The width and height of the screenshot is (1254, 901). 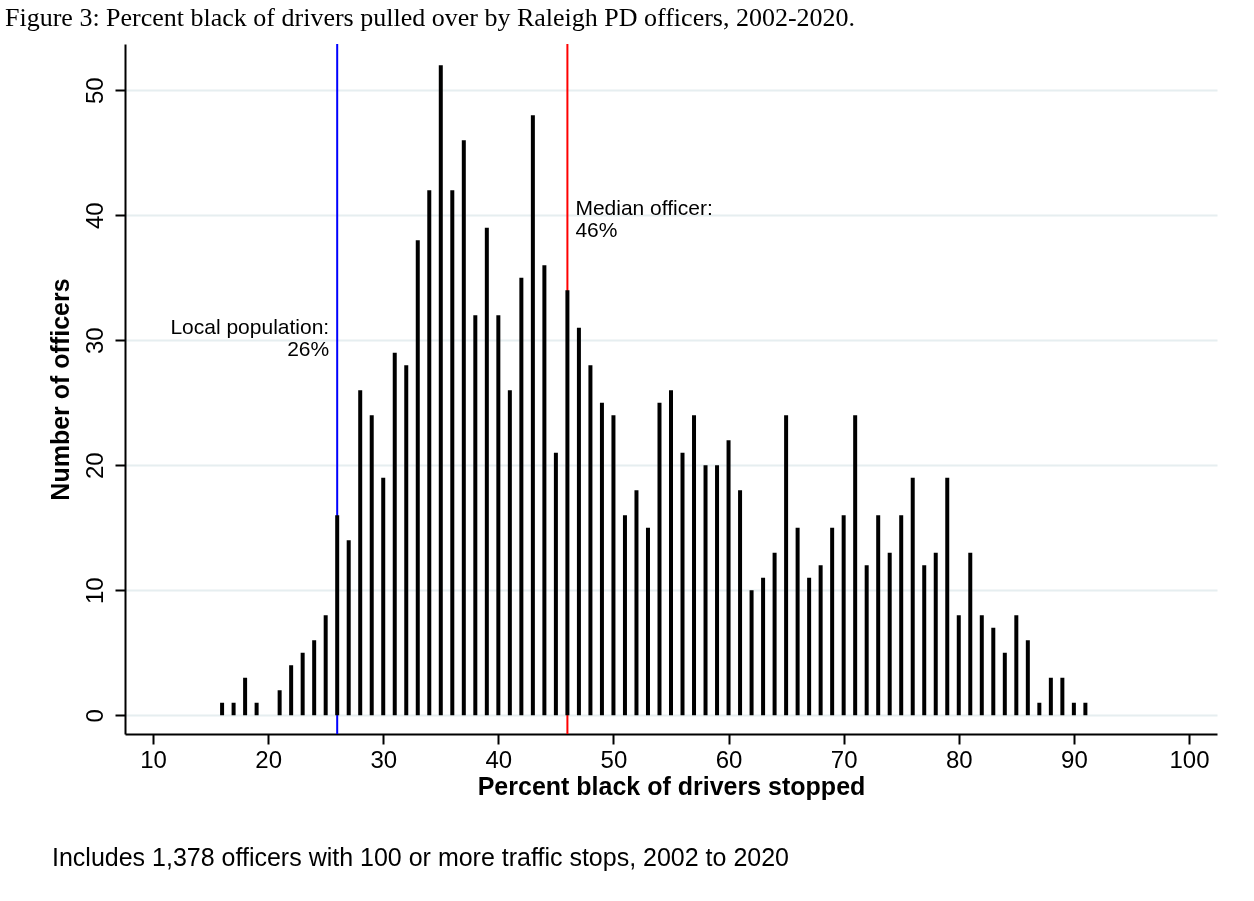 I want to click on text: Includes 1,378 officers with 100 or more traffic stops, 2002 to 2020, so click(x=421, y=857).